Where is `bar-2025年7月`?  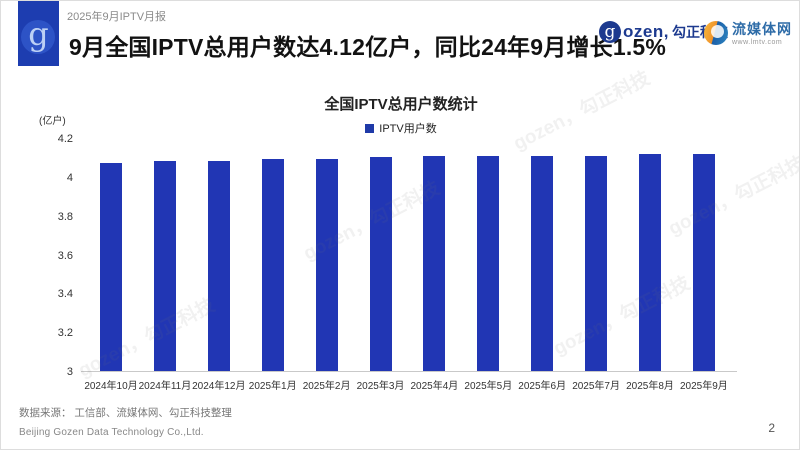 bar-2025年7月 is located at coordinates (596, 263).